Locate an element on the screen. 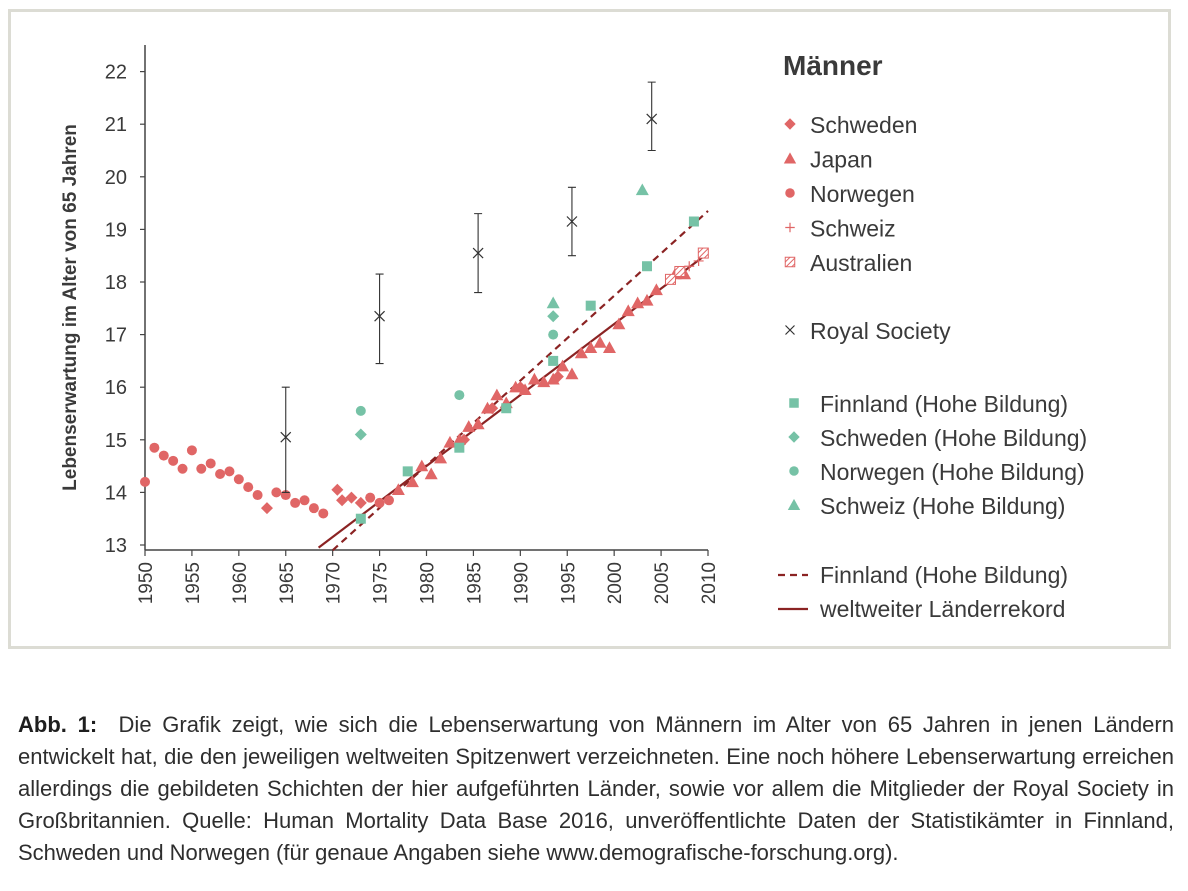  legend-label: Schweden is located at coordinates (863, 125).